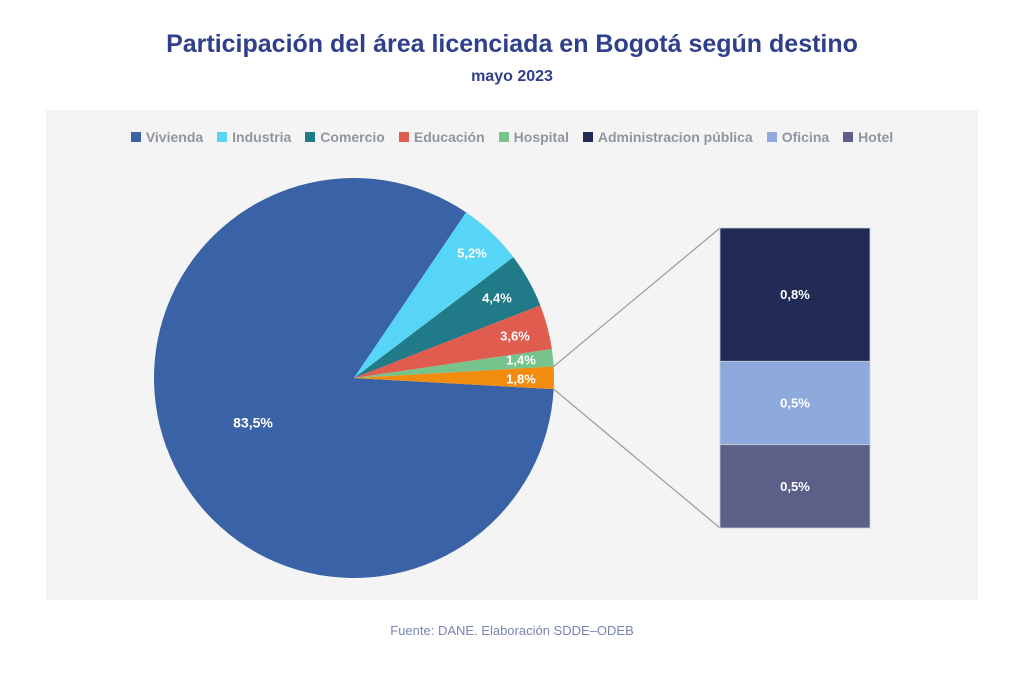 The image size is (1024, 674). Describe the element at coordinates (449, 137) in the screenshot. I see `legend-label: Educación` at that location.